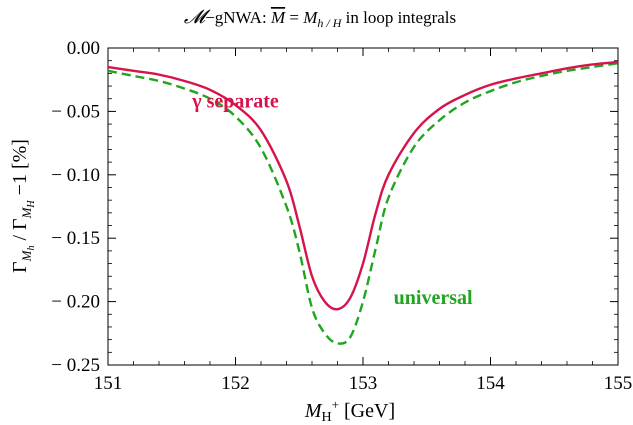 The image size is (633, 425). I want to click on label-separate: γ separate, so click(235, 102).